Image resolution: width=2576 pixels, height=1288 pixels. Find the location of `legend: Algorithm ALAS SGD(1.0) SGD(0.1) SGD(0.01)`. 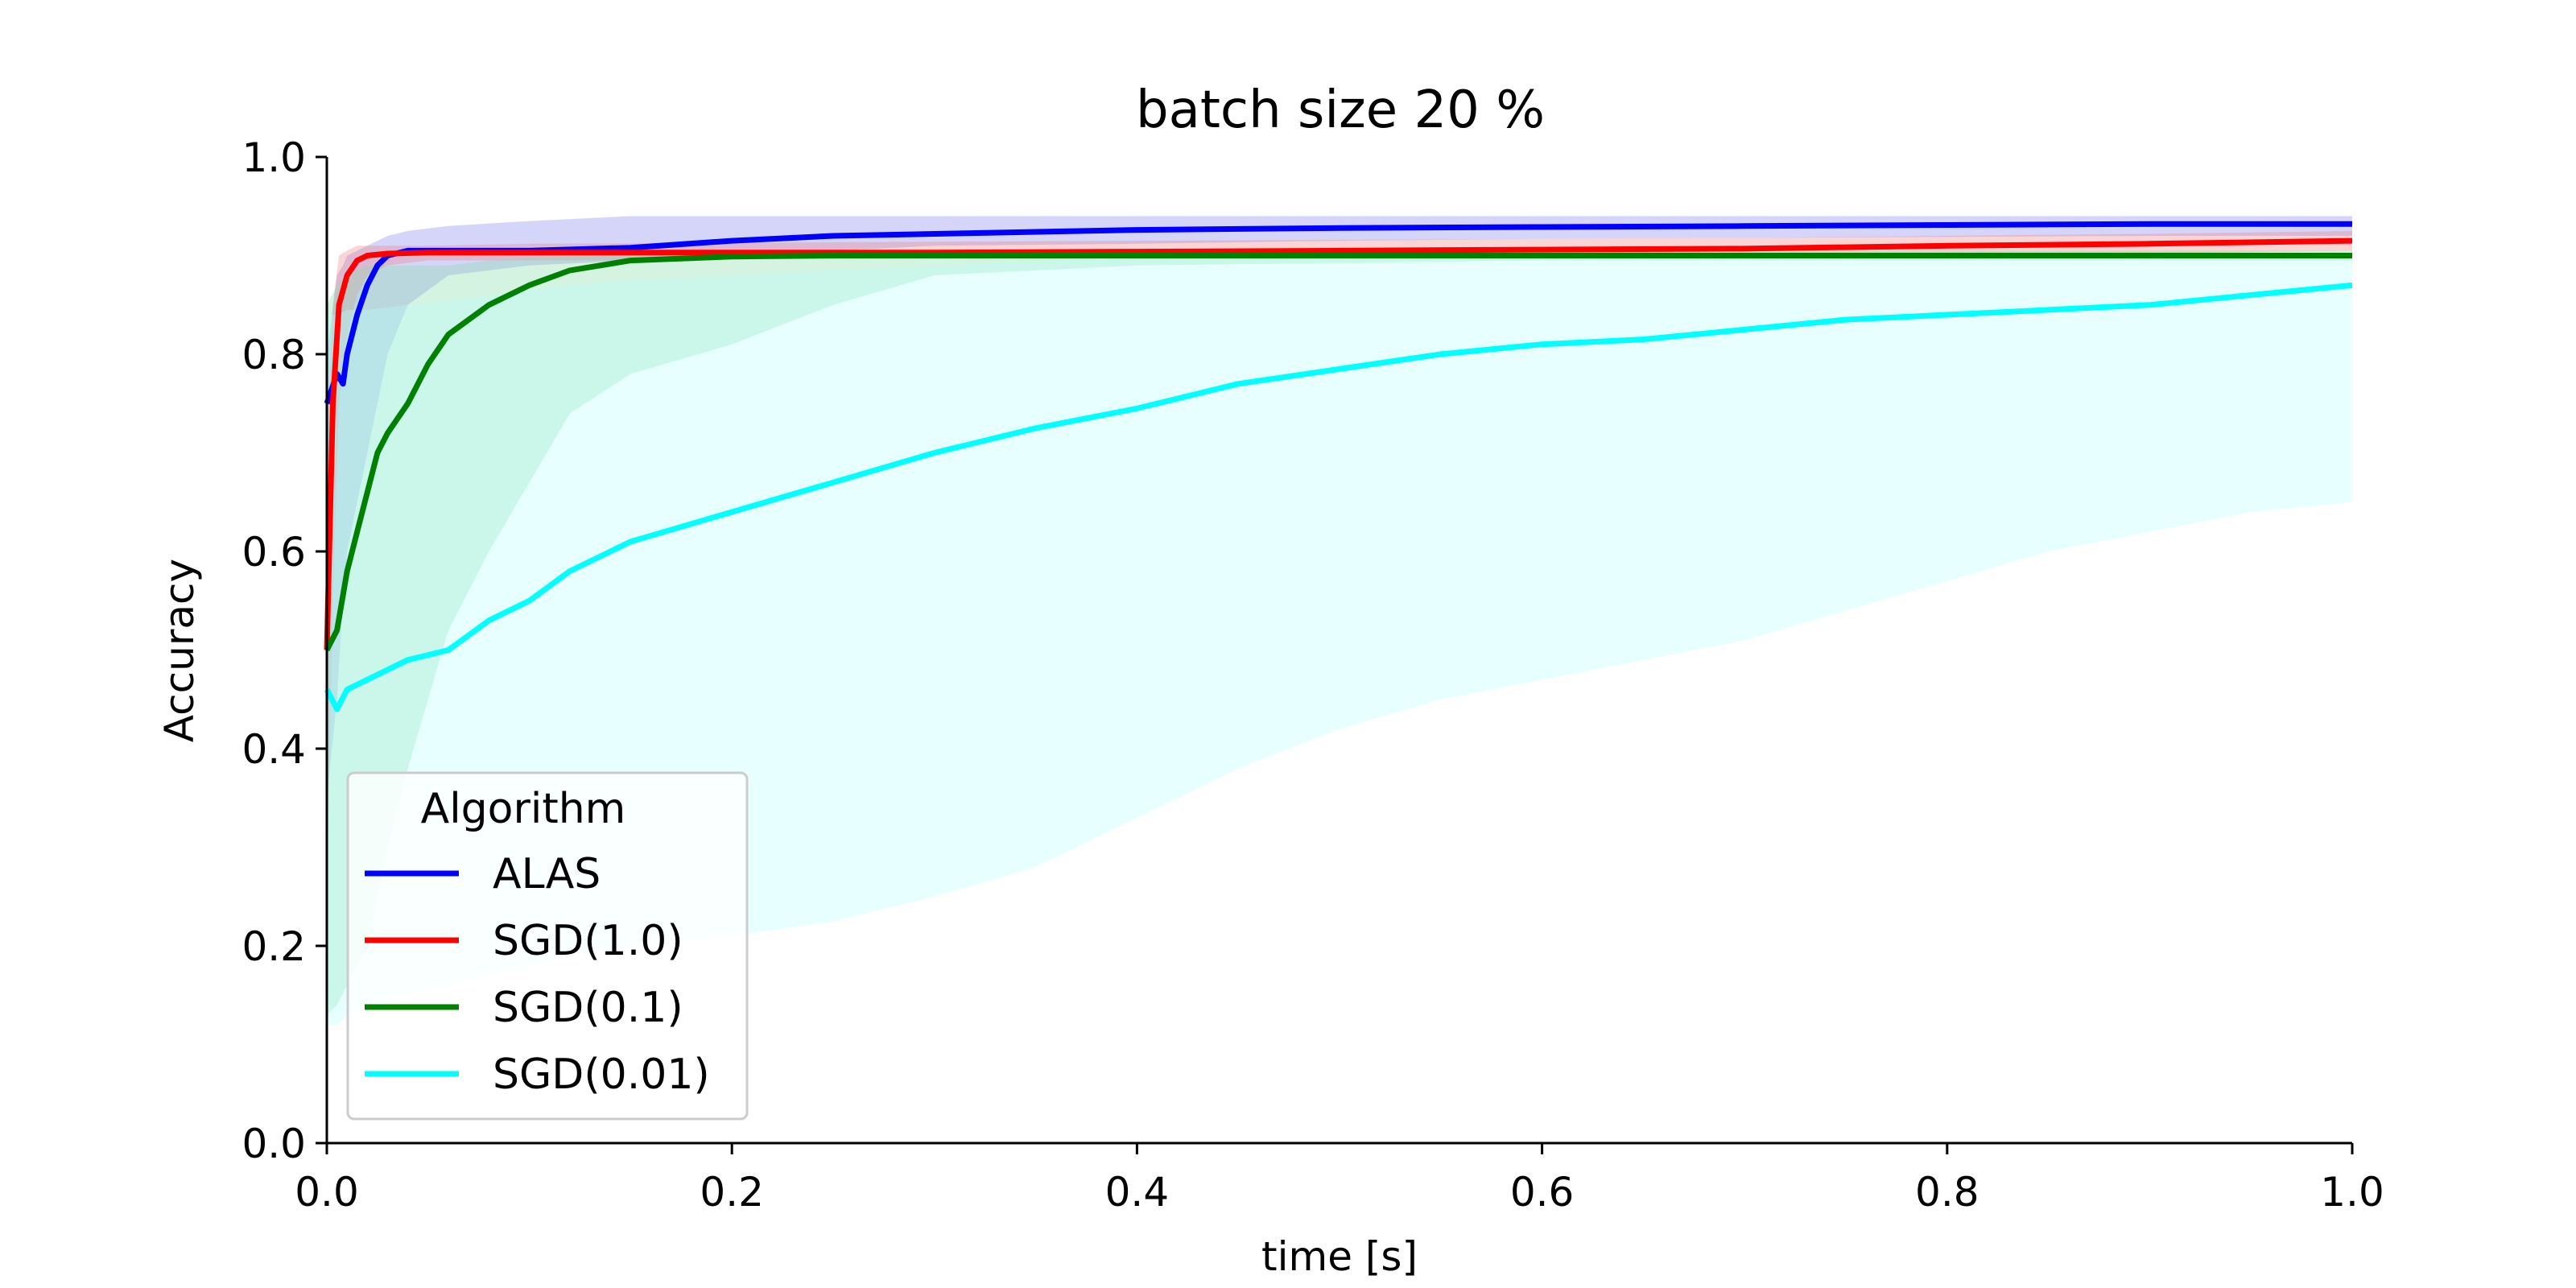

legend: Algorithm ALAS SGD(1.0) SGD(0.1) SGD(0.01) is located at coordinates (547, 946).